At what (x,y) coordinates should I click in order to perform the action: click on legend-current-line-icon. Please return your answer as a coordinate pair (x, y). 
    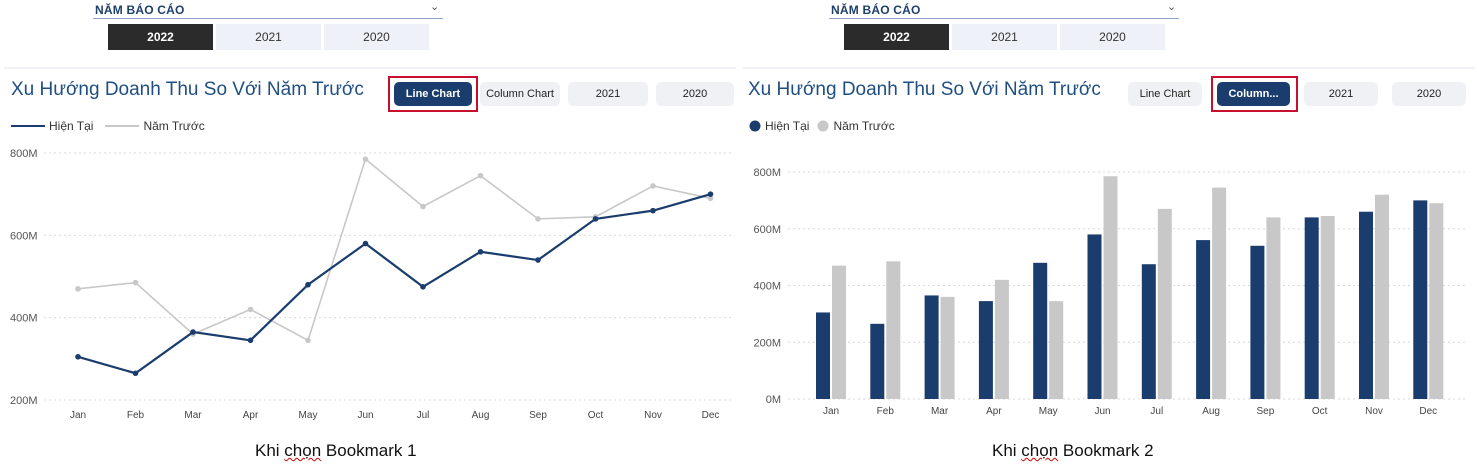
    Looking at the image, I should click on (28, 126).